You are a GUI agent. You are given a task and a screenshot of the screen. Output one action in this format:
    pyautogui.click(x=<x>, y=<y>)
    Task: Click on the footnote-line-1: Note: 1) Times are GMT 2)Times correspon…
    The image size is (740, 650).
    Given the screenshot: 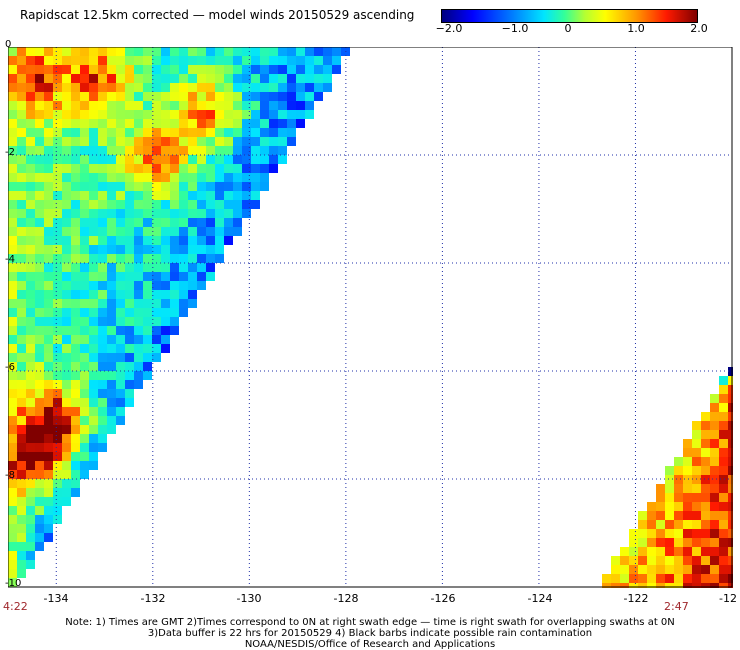 What is the action you would take?
    pyautogui.click(x=370, y=622)
    